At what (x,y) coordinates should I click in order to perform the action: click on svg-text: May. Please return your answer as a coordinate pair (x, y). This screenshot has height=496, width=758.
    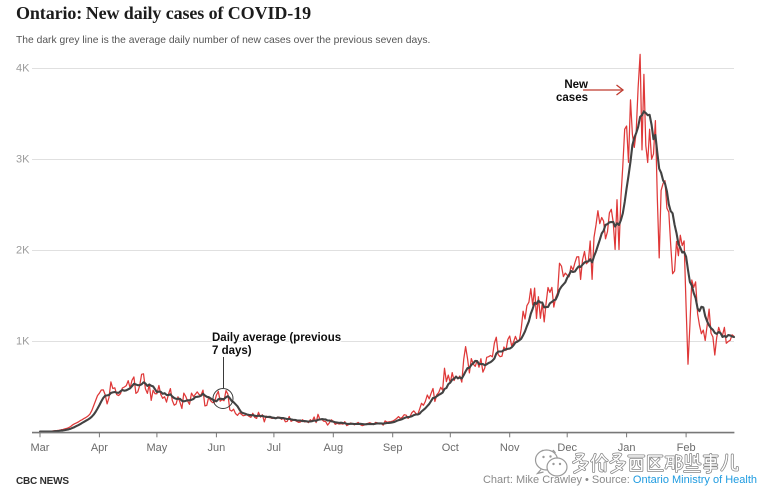
    Looking at the image, I should click on (157, 448).